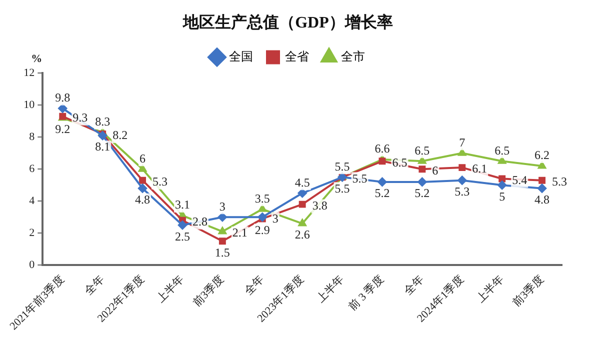 This screenshot has width=590, height=344. What do you see at coordinates (241, 56) in the screenshot?
I see `legend-label: 全国` at bounding box center [241, 56].